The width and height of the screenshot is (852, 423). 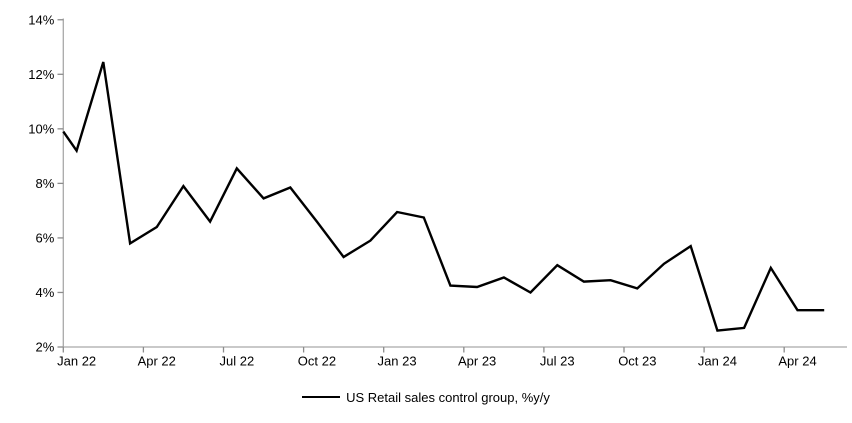 What do you see at coordinates (157, 361) in the screenshot?
I see `x-axis-label: Apr 22` at bounding box center [157, 361].